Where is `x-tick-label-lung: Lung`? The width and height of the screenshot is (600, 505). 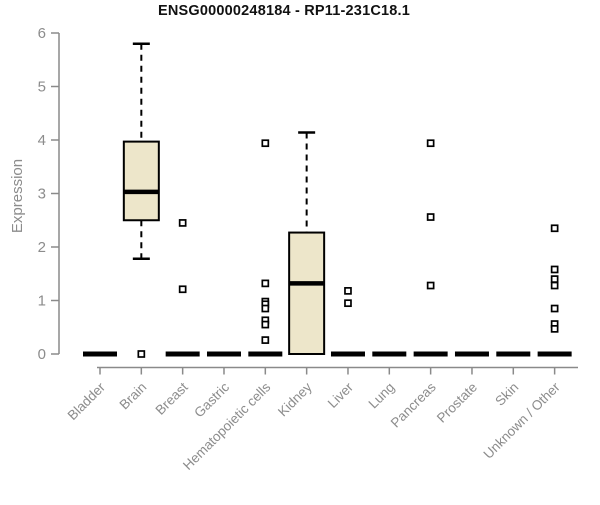
x-tick-label-lung: Lung is located at coordinates (382, 396).